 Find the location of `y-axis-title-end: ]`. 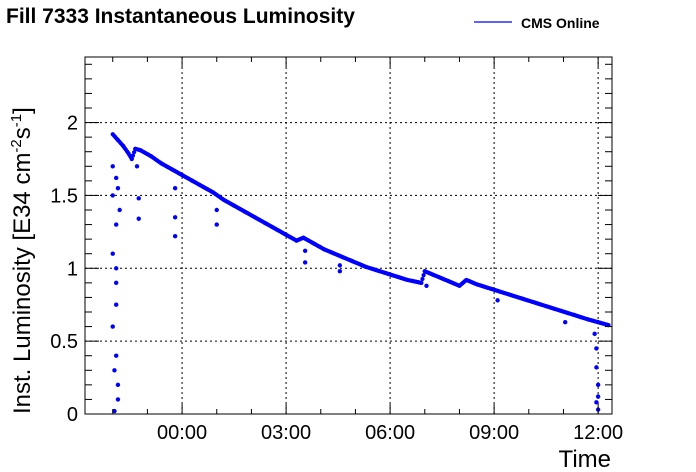

y-axis-title-end: ] is located at coordinates (22, 110).